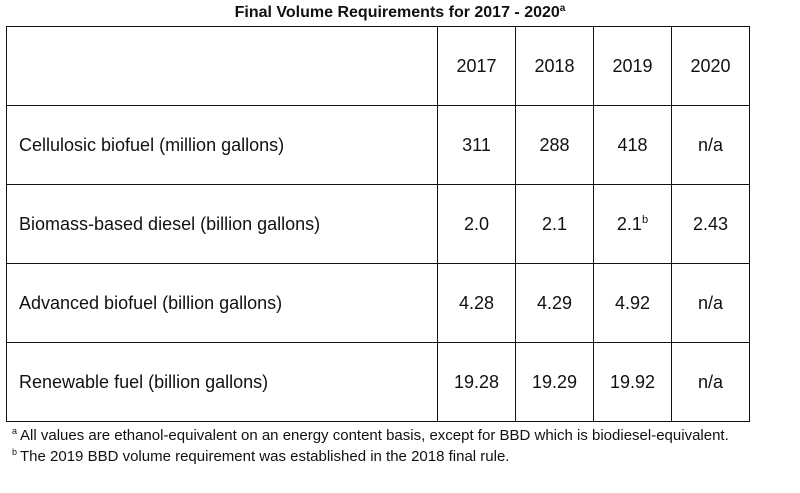 This screenshot has height=493, width=800. Describe the element at coordinates (476, 224) in the screenshot. I see `table-cell: 2.0` at that location.